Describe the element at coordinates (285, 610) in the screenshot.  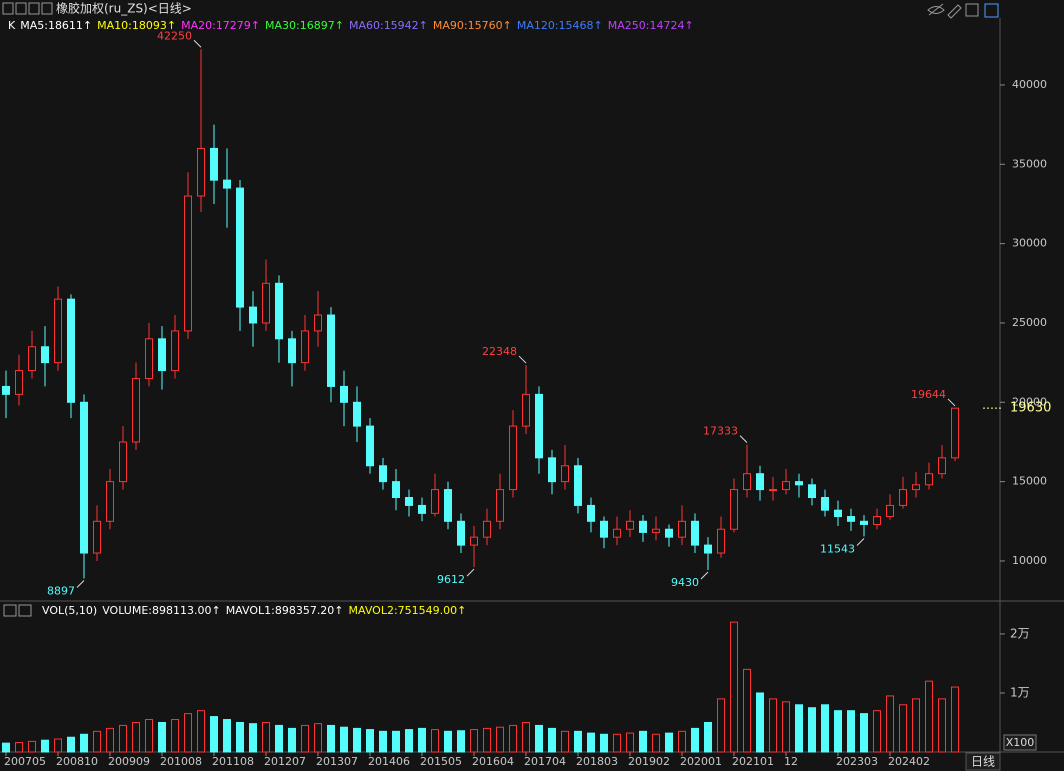
I see `legend-item: MAVOL1:898357.20↑` at that location.